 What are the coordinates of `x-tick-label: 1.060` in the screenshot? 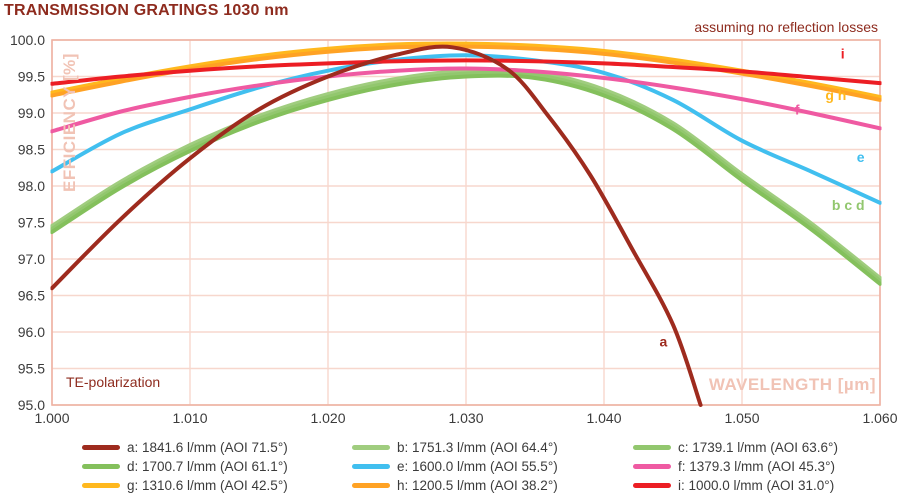 It's located at (879, 418).